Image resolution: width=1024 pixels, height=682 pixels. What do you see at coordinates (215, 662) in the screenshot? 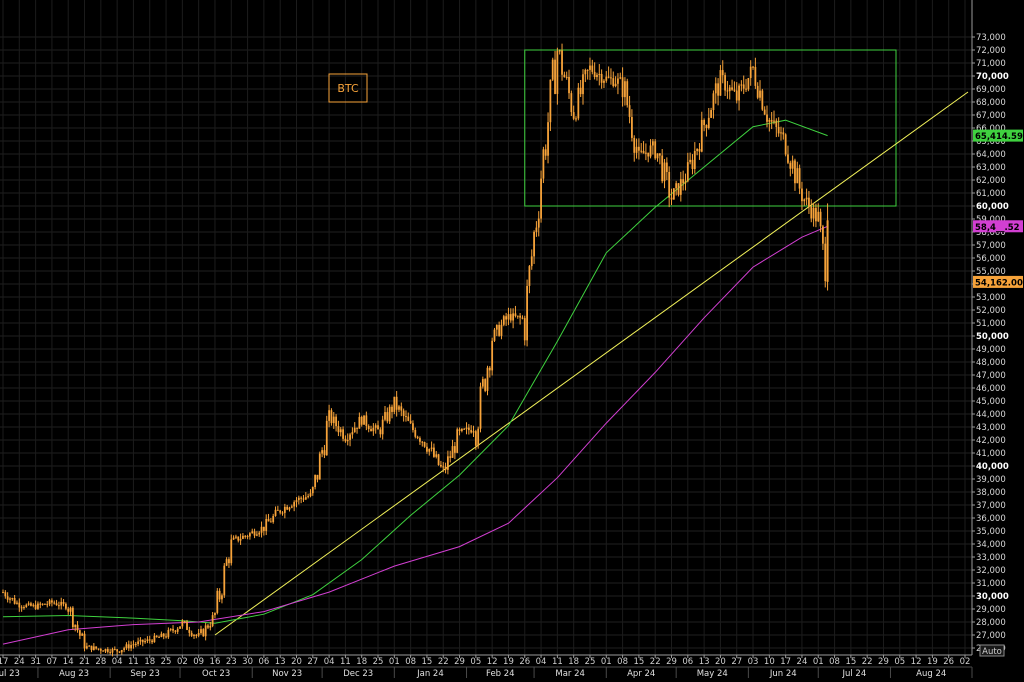
I see `x-day-tick-label: 16` at bounding box center [215, 662].